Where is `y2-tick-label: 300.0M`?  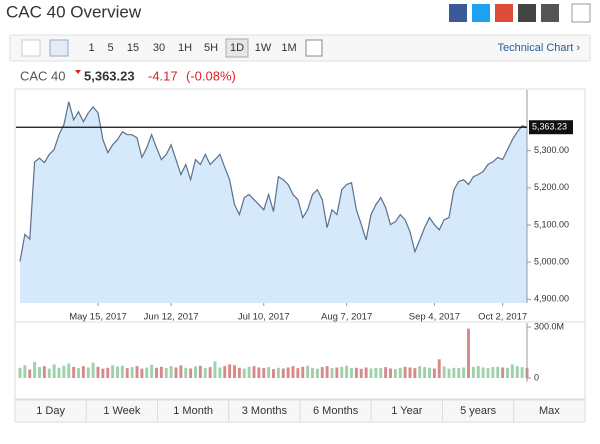 y2-tick-label: 300.0M is located at coordinates (549, 326).